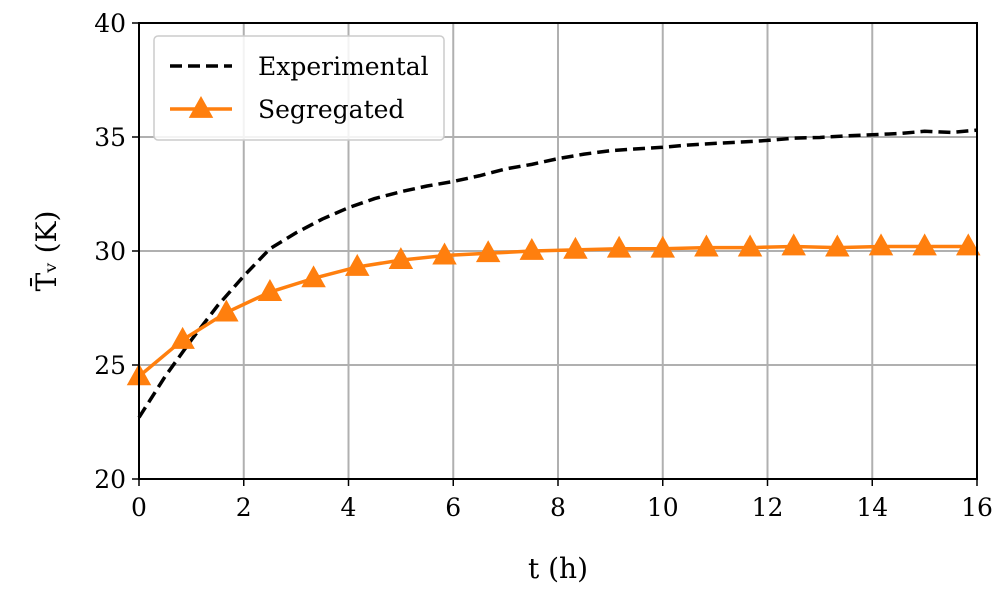 The height and width of the screenshot is (603, 998). I want to click on y-tick-label: 20, so click(110, 479).